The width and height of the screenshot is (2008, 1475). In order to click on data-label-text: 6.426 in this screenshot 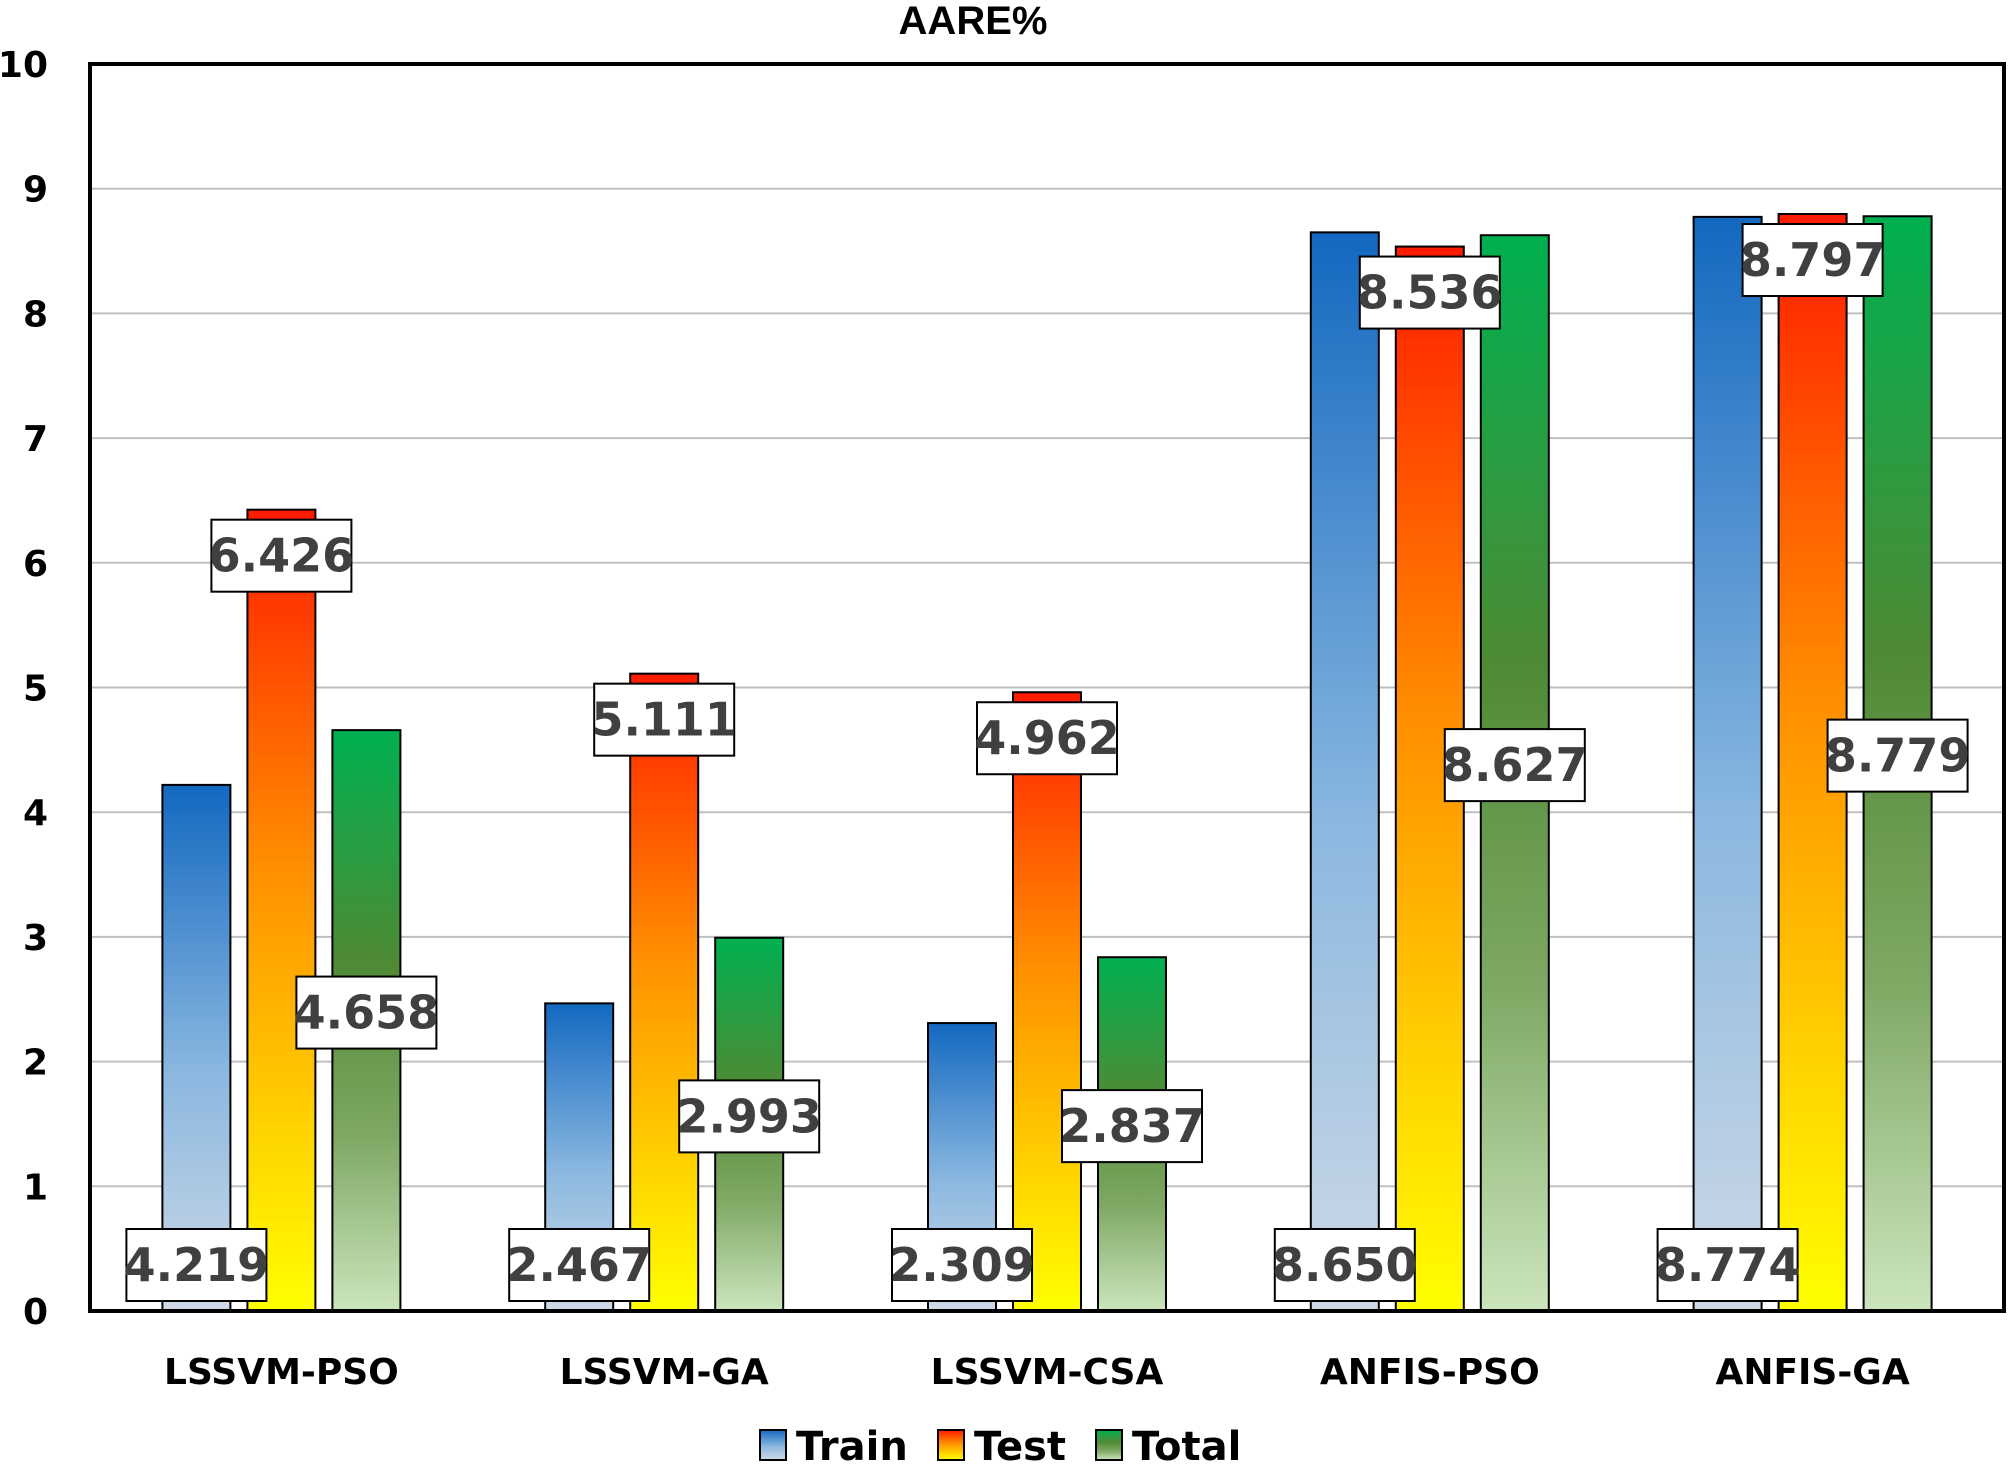, I will do `click(282, 556)`.